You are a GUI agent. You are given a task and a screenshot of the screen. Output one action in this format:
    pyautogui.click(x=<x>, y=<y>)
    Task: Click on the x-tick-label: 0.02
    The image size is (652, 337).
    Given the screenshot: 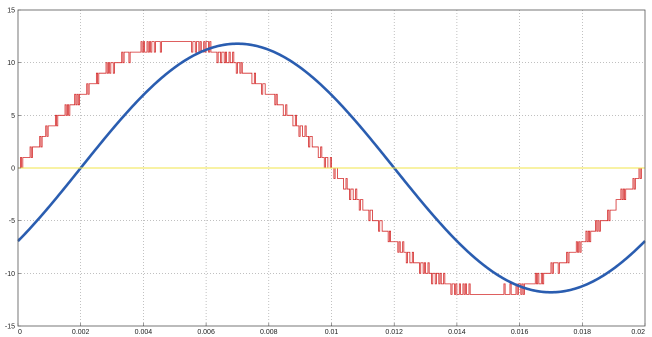 What is the action you would take?
    pyautogui.click(x=638, y=332)
    